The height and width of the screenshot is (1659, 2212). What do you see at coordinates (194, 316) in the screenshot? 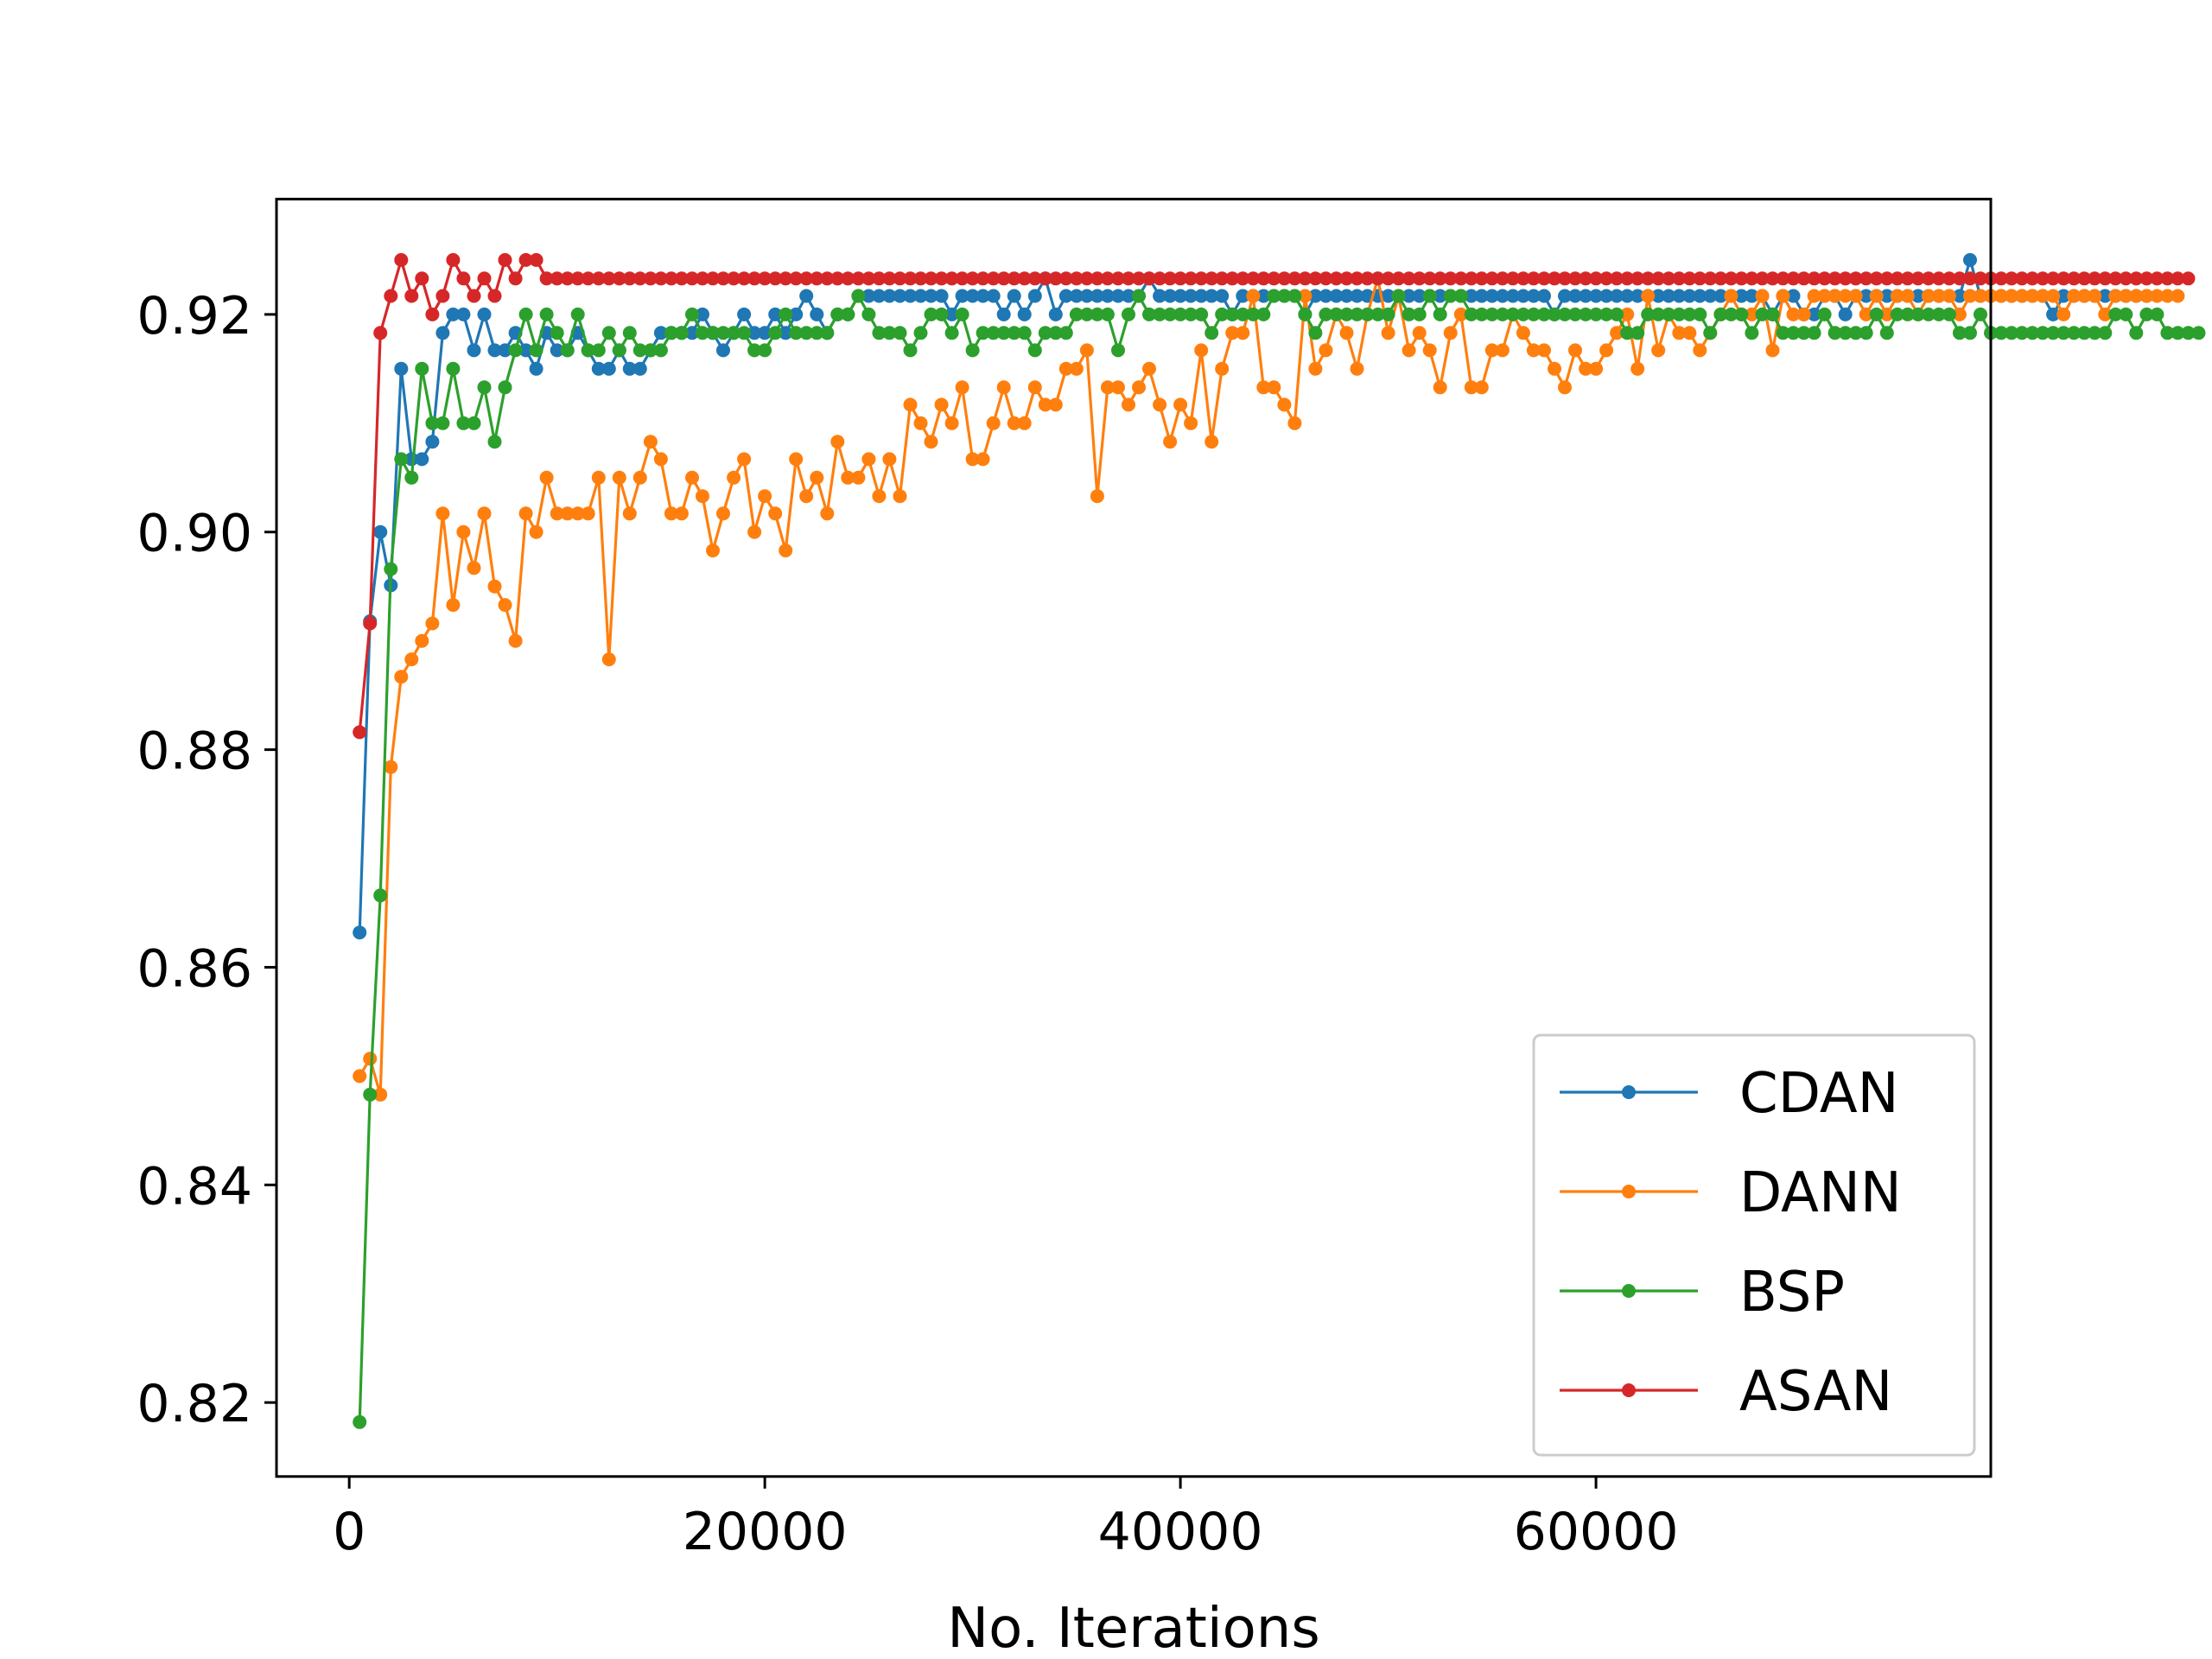
I see `y-tick-label: 0.92` at bounding box center [194, 316].